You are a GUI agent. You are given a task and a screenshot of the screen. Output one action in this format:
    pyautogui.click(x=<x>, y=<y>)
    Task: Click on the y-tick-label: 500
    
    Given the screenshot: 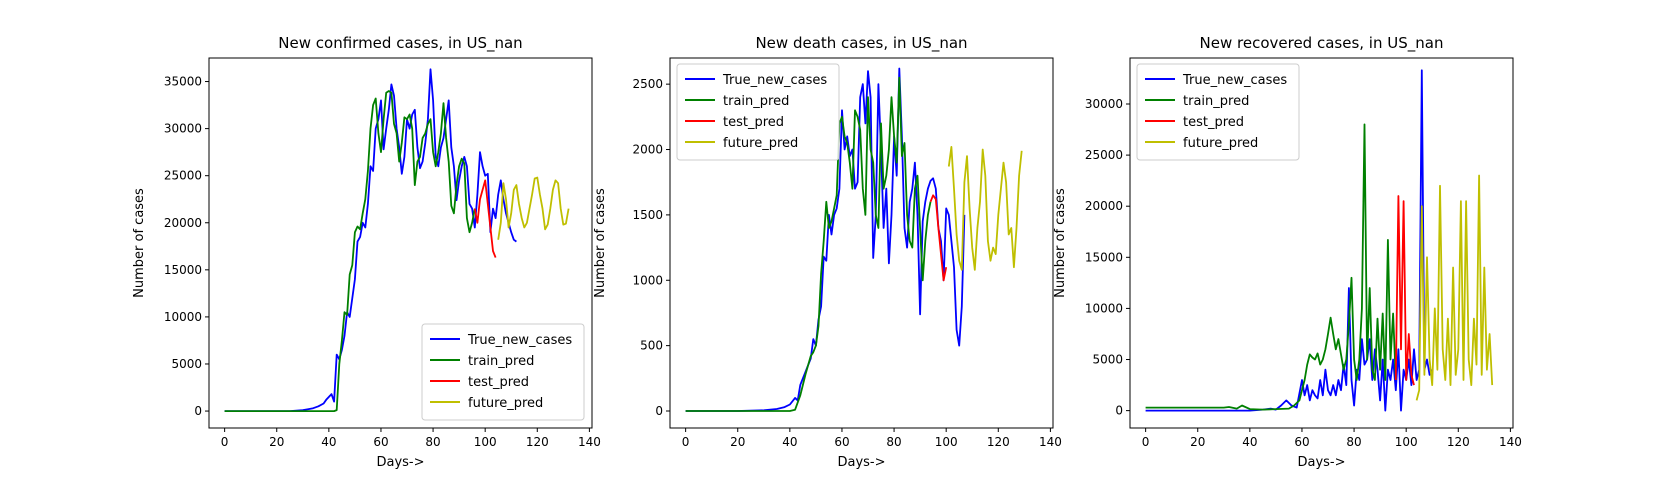 What is the action you would take?
    pyautogui.click(x=651, y=346)
    